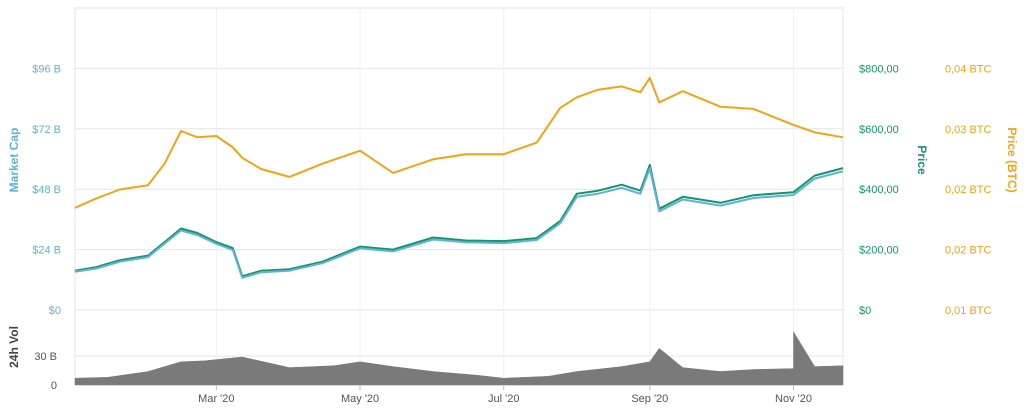 The height and width of the screenshot is (412, 1024). I want to click on market-cap-tick-label: $0, so click(55, 311).